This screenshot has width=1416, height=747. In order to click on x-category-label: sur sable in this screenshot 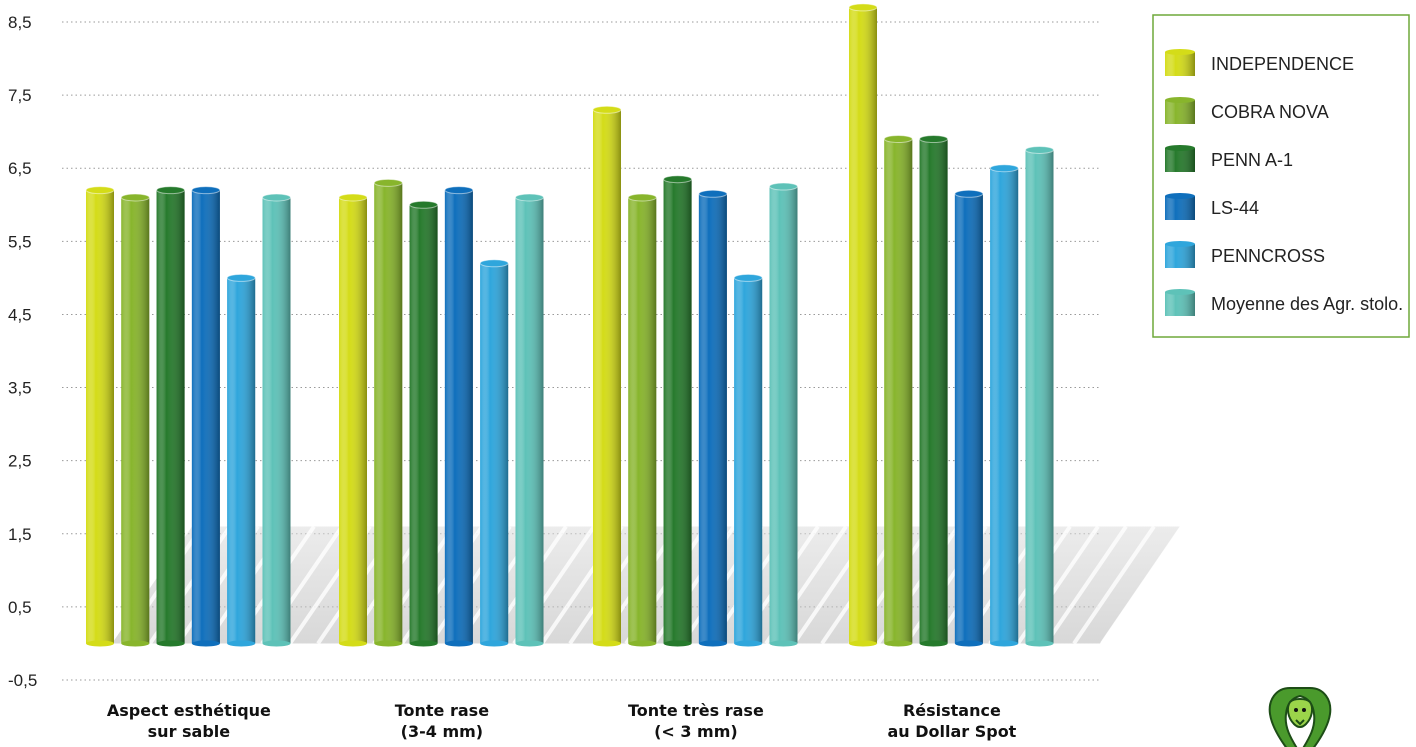, I will do `click(189, 731)`.